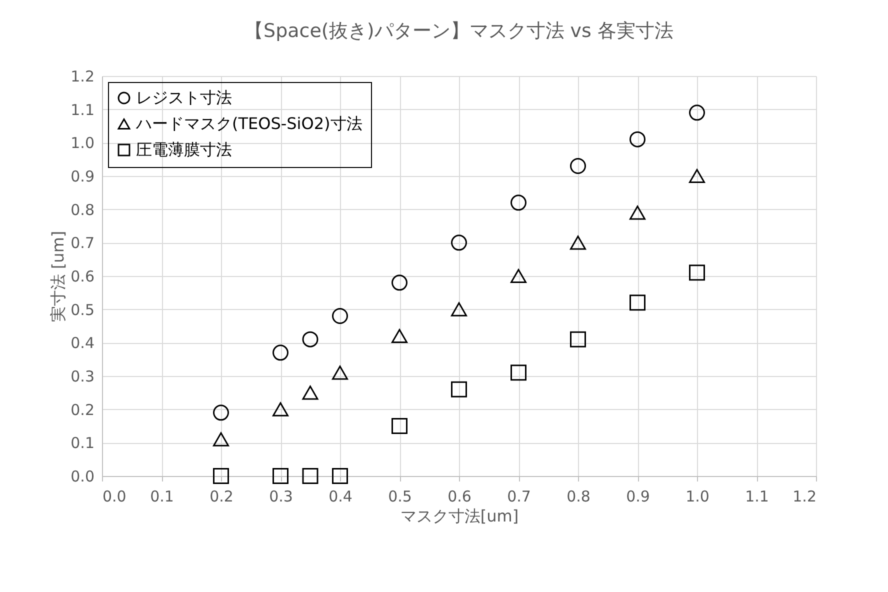 This screenshot has height=592, width=888. What do you see at coordinates (460, 497) in the screenshot?
I see `x-tick-label: 0.6` at bounding box center [460, 497].